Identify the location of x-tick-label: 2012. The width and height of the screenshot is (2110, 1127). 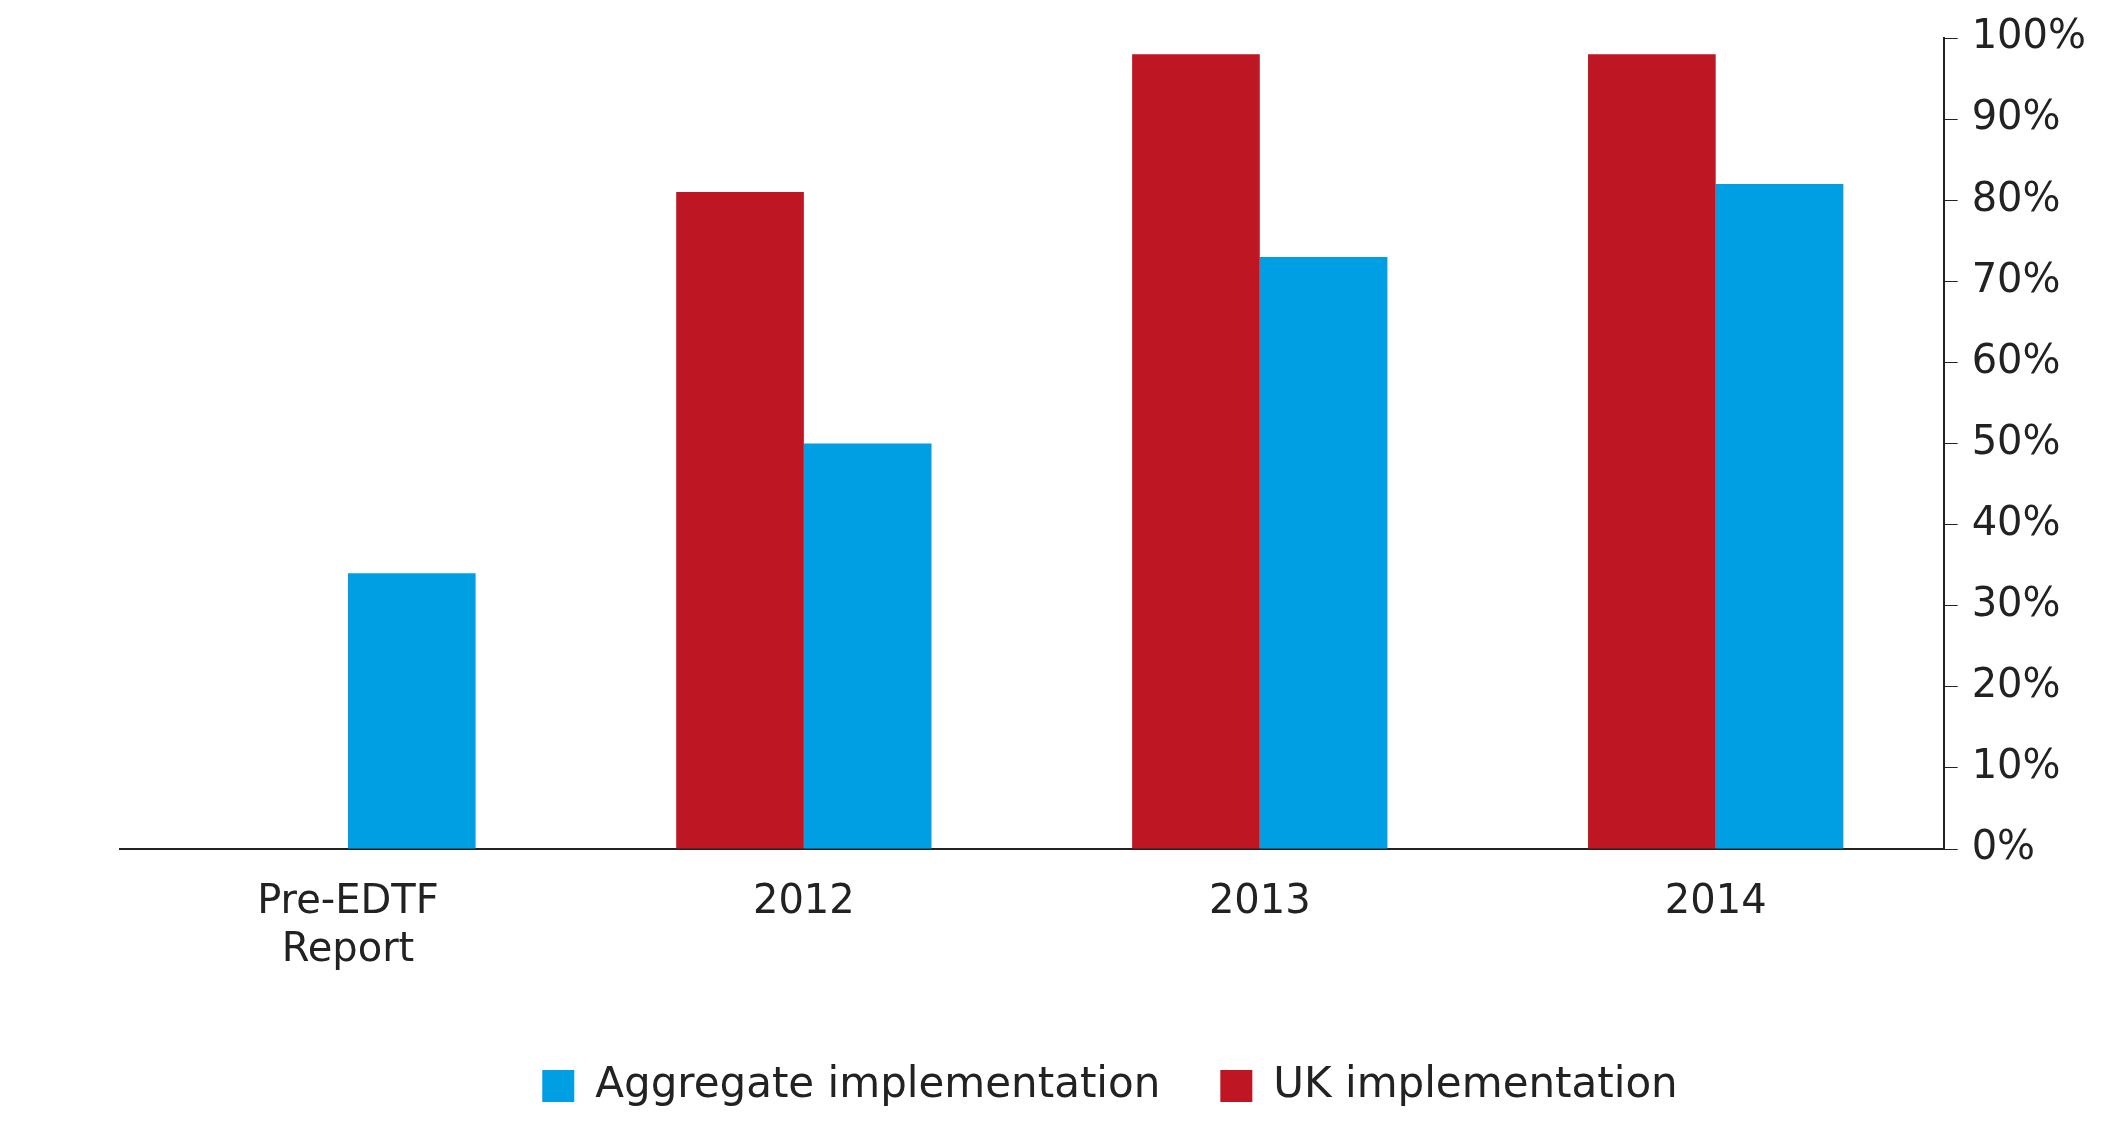
(803, 899).